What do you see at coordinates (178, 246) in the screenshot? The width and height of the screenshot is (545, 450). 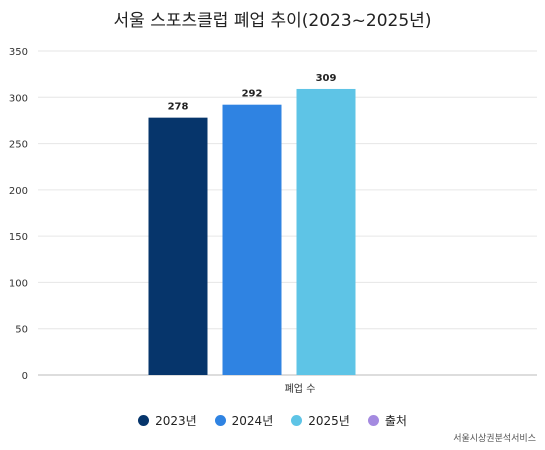 I see `bar-2023년` at bounding box center [178, 246].